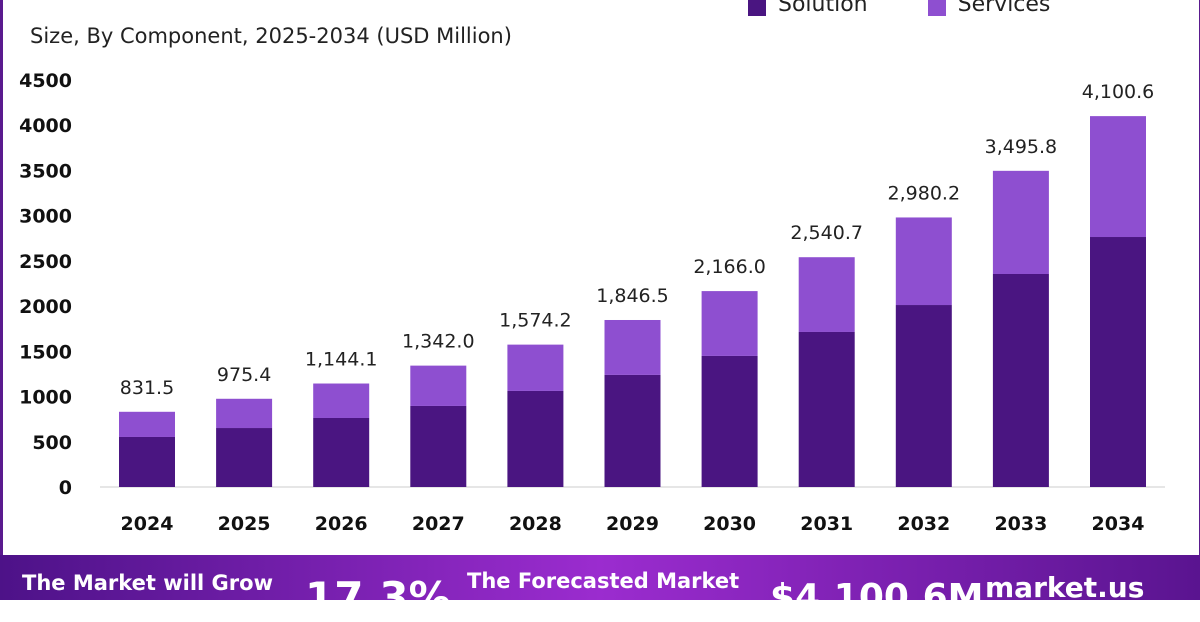 This screenshot has height=622, width=1200. What do you see at coordinates (826, 294) in the screenshot?
I see `bar-services-2031` at bounding box center [826, 294].